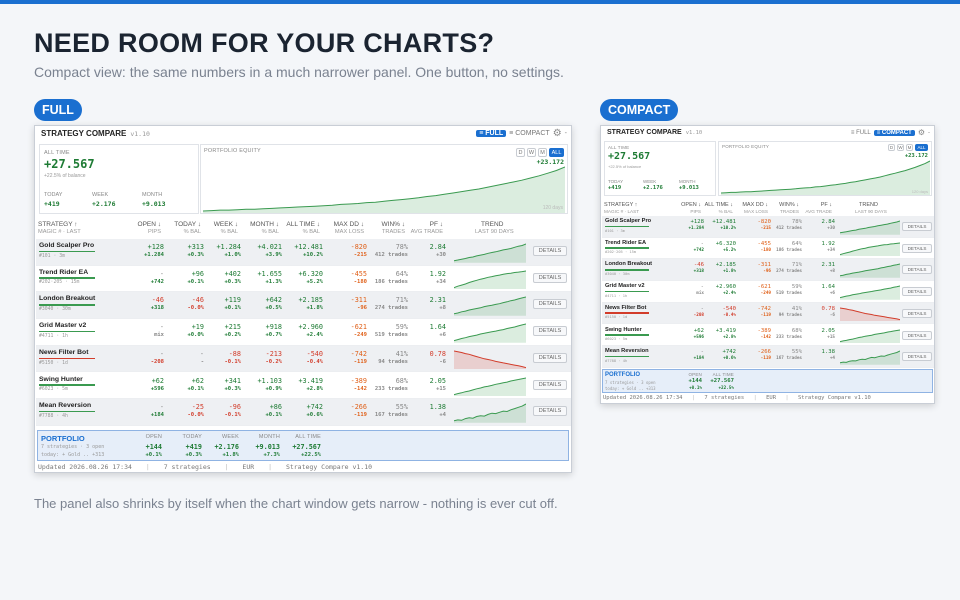 Image resolution: width=960 pixels, height=600 pixels. I want to click on header-3: WEEK ↓, so click(225, 224).